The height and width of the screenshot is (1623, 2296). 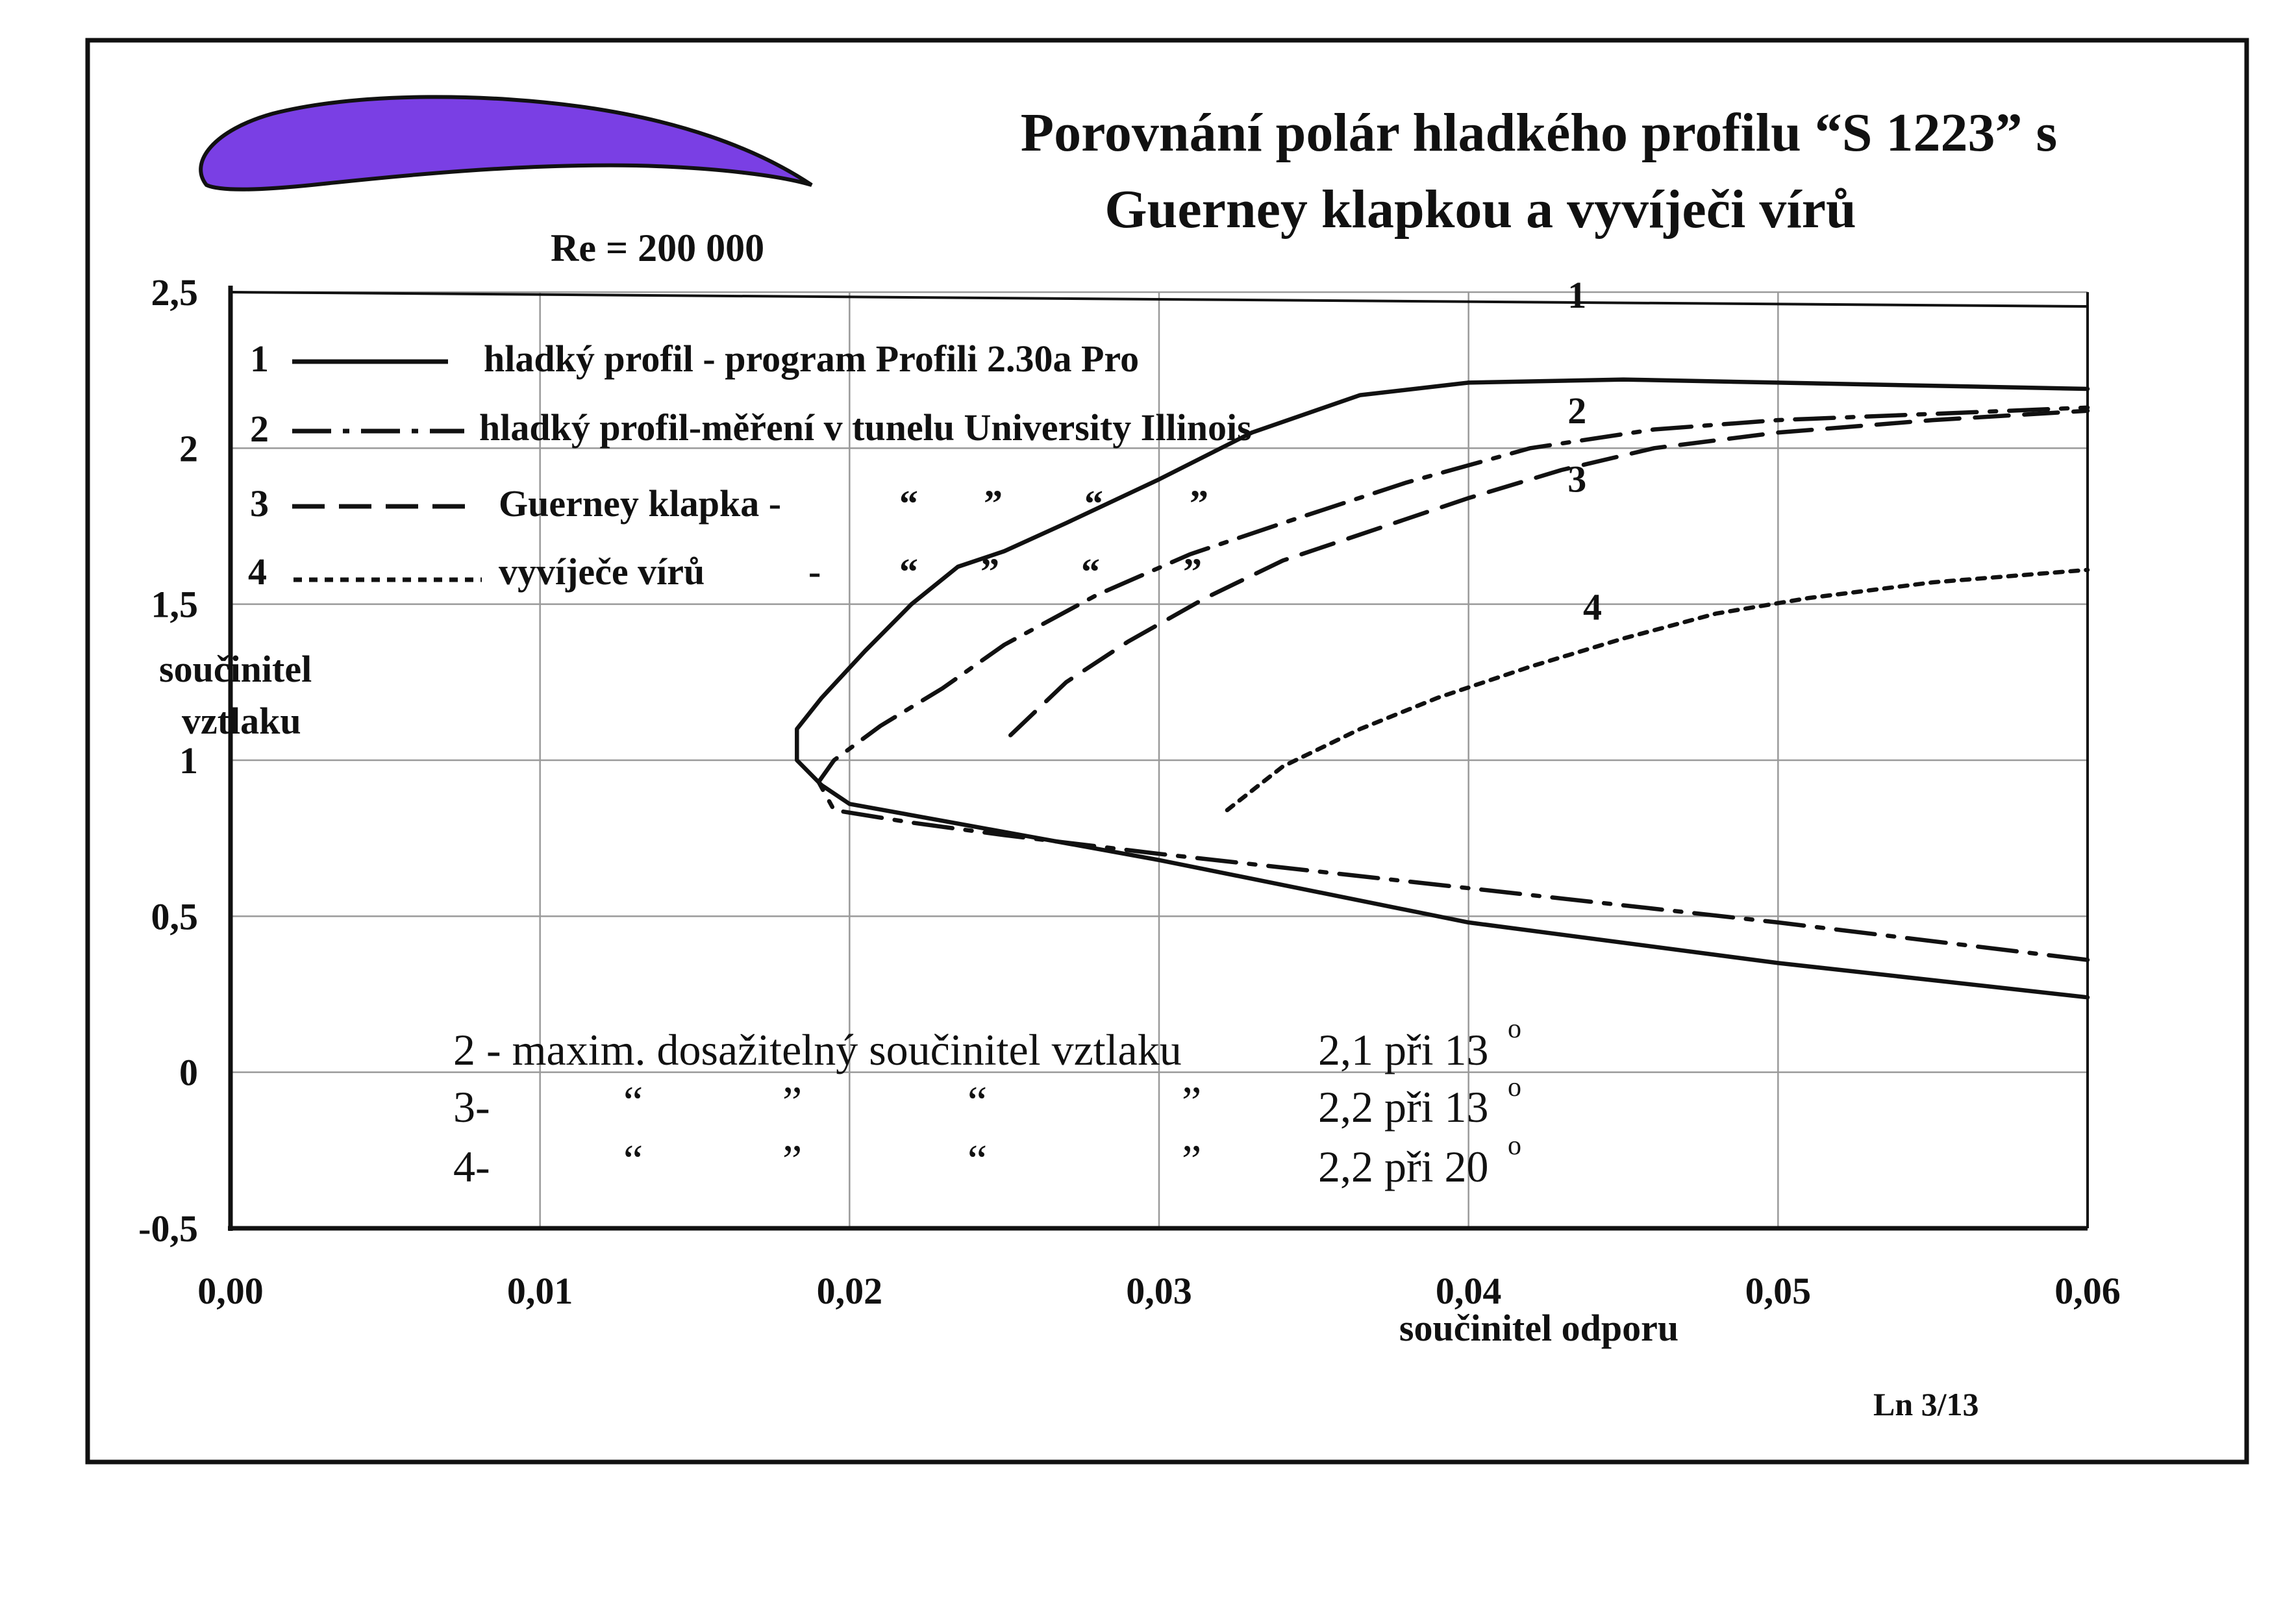 I want to click on series-3-number-label: 3, so click(x=1576, y=480).